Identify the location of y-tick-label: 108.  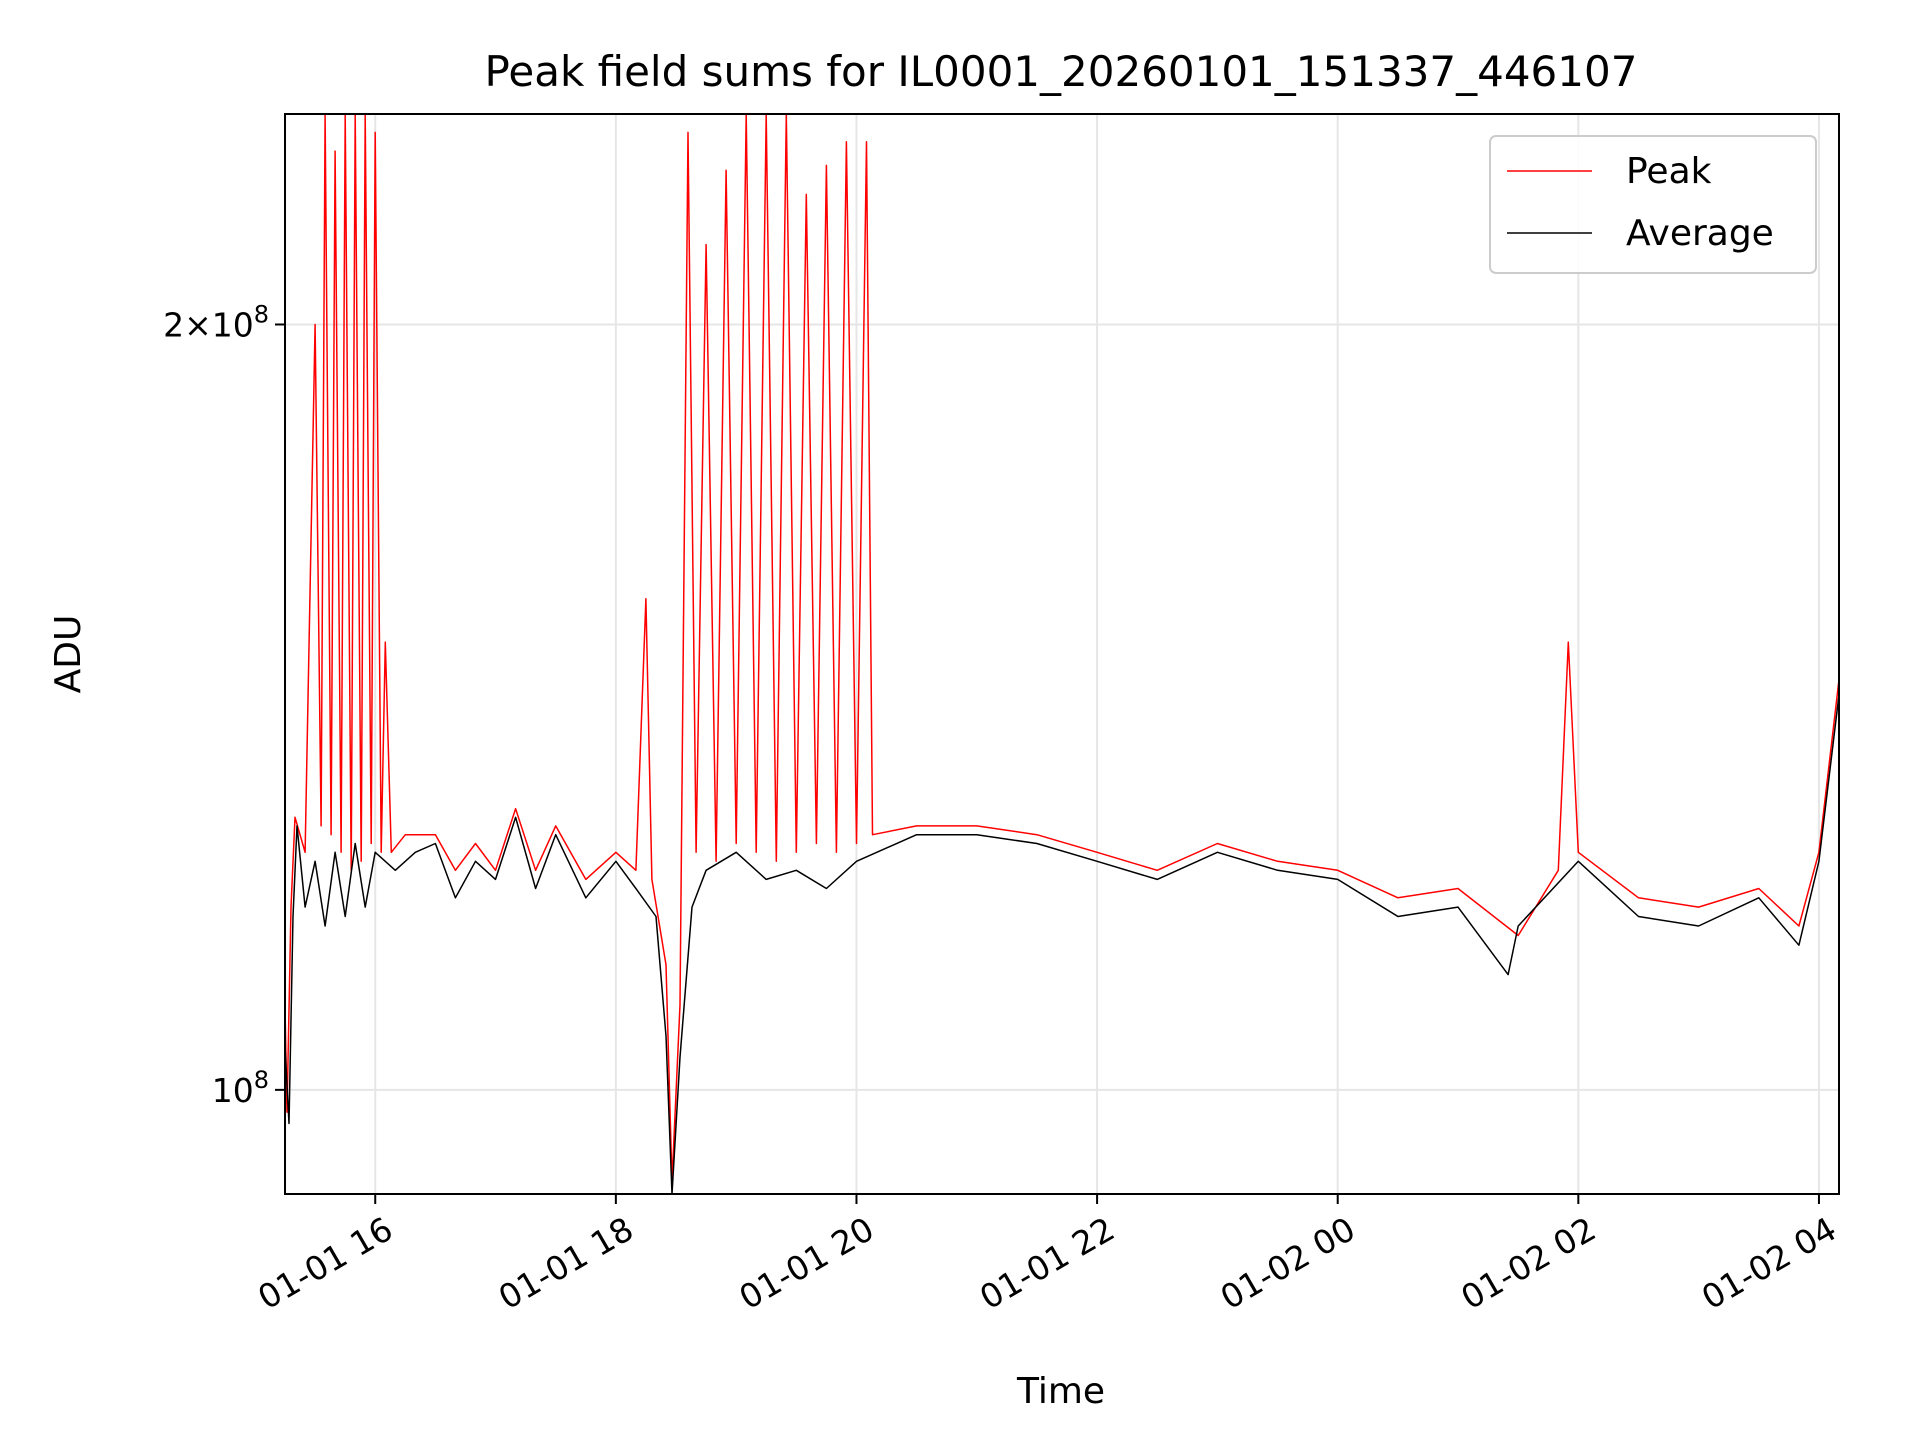
(240, 1088).